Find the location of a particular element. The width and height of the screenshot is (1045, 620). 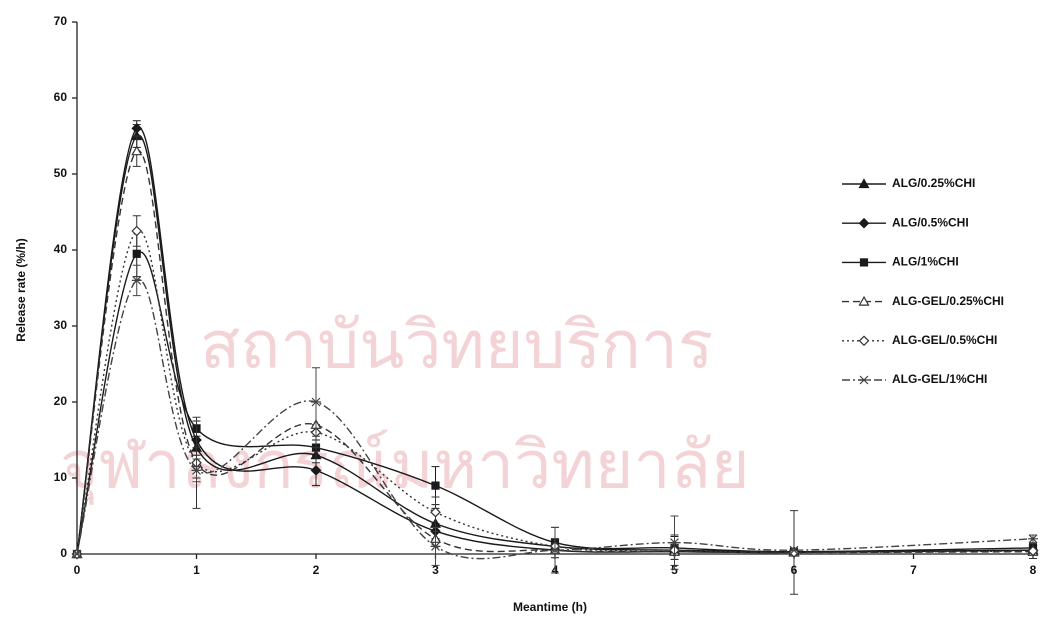

legend-label: ALG-GEL/0.5%CHI is located at coordinates (944, 340).